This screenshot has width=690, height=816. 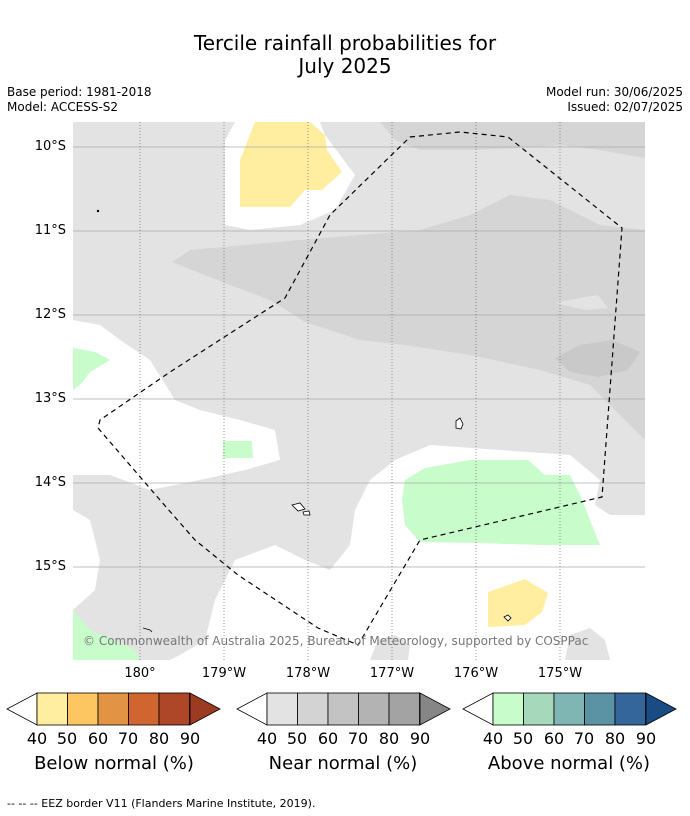 What do you see at coordinates (205, 709) in the screenshot?
I see `colorbar-below-max-arrow` at bounding box center [205, 709].